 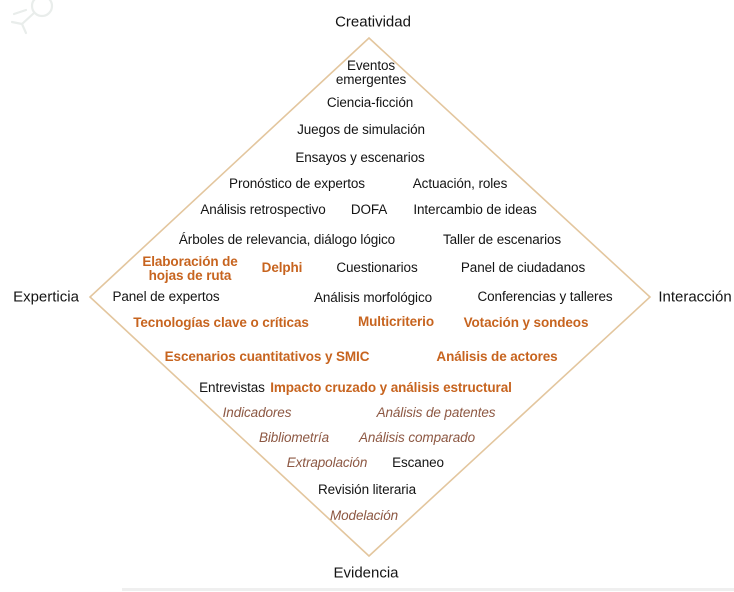 I want to click on watermark-glyph, so click(x=32, y=17).